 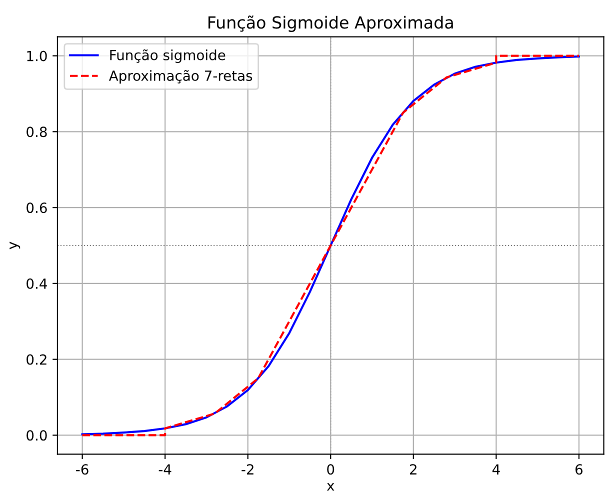 I want to click on y-tick-label: 0.4, so click(x=36, y=283).